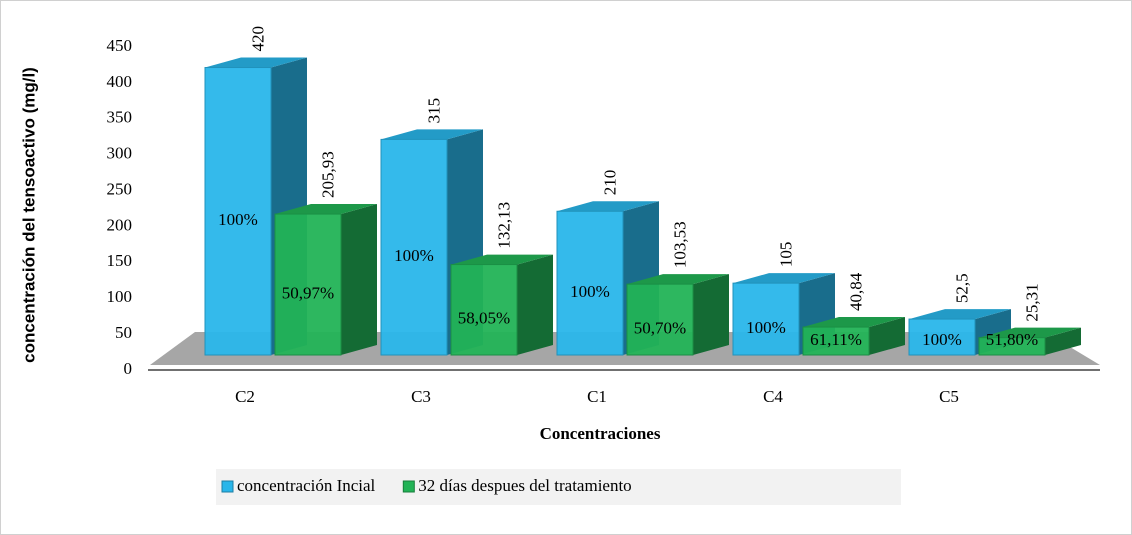 The width and height of the screenshot is (1132, 535). I want to click on y-tick-label: 50, so click(123, 332).